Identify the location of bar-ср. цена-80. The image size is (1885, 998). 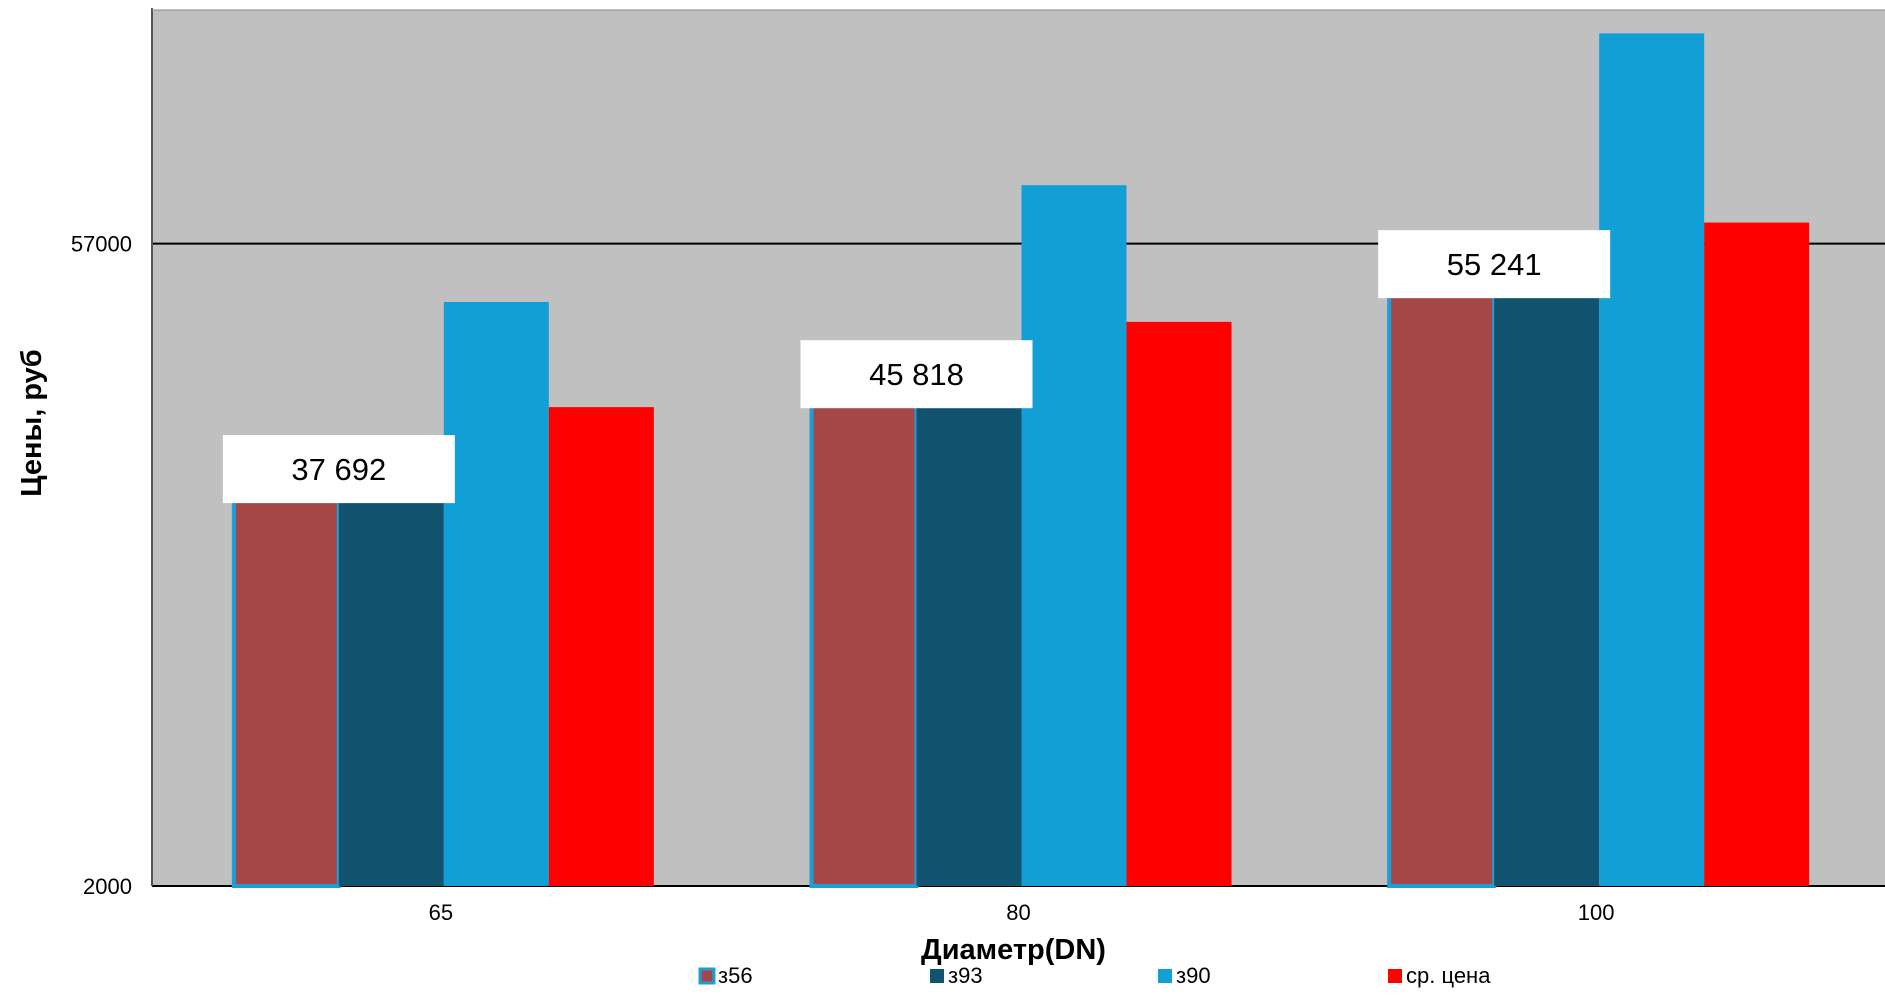
(1179, 604).